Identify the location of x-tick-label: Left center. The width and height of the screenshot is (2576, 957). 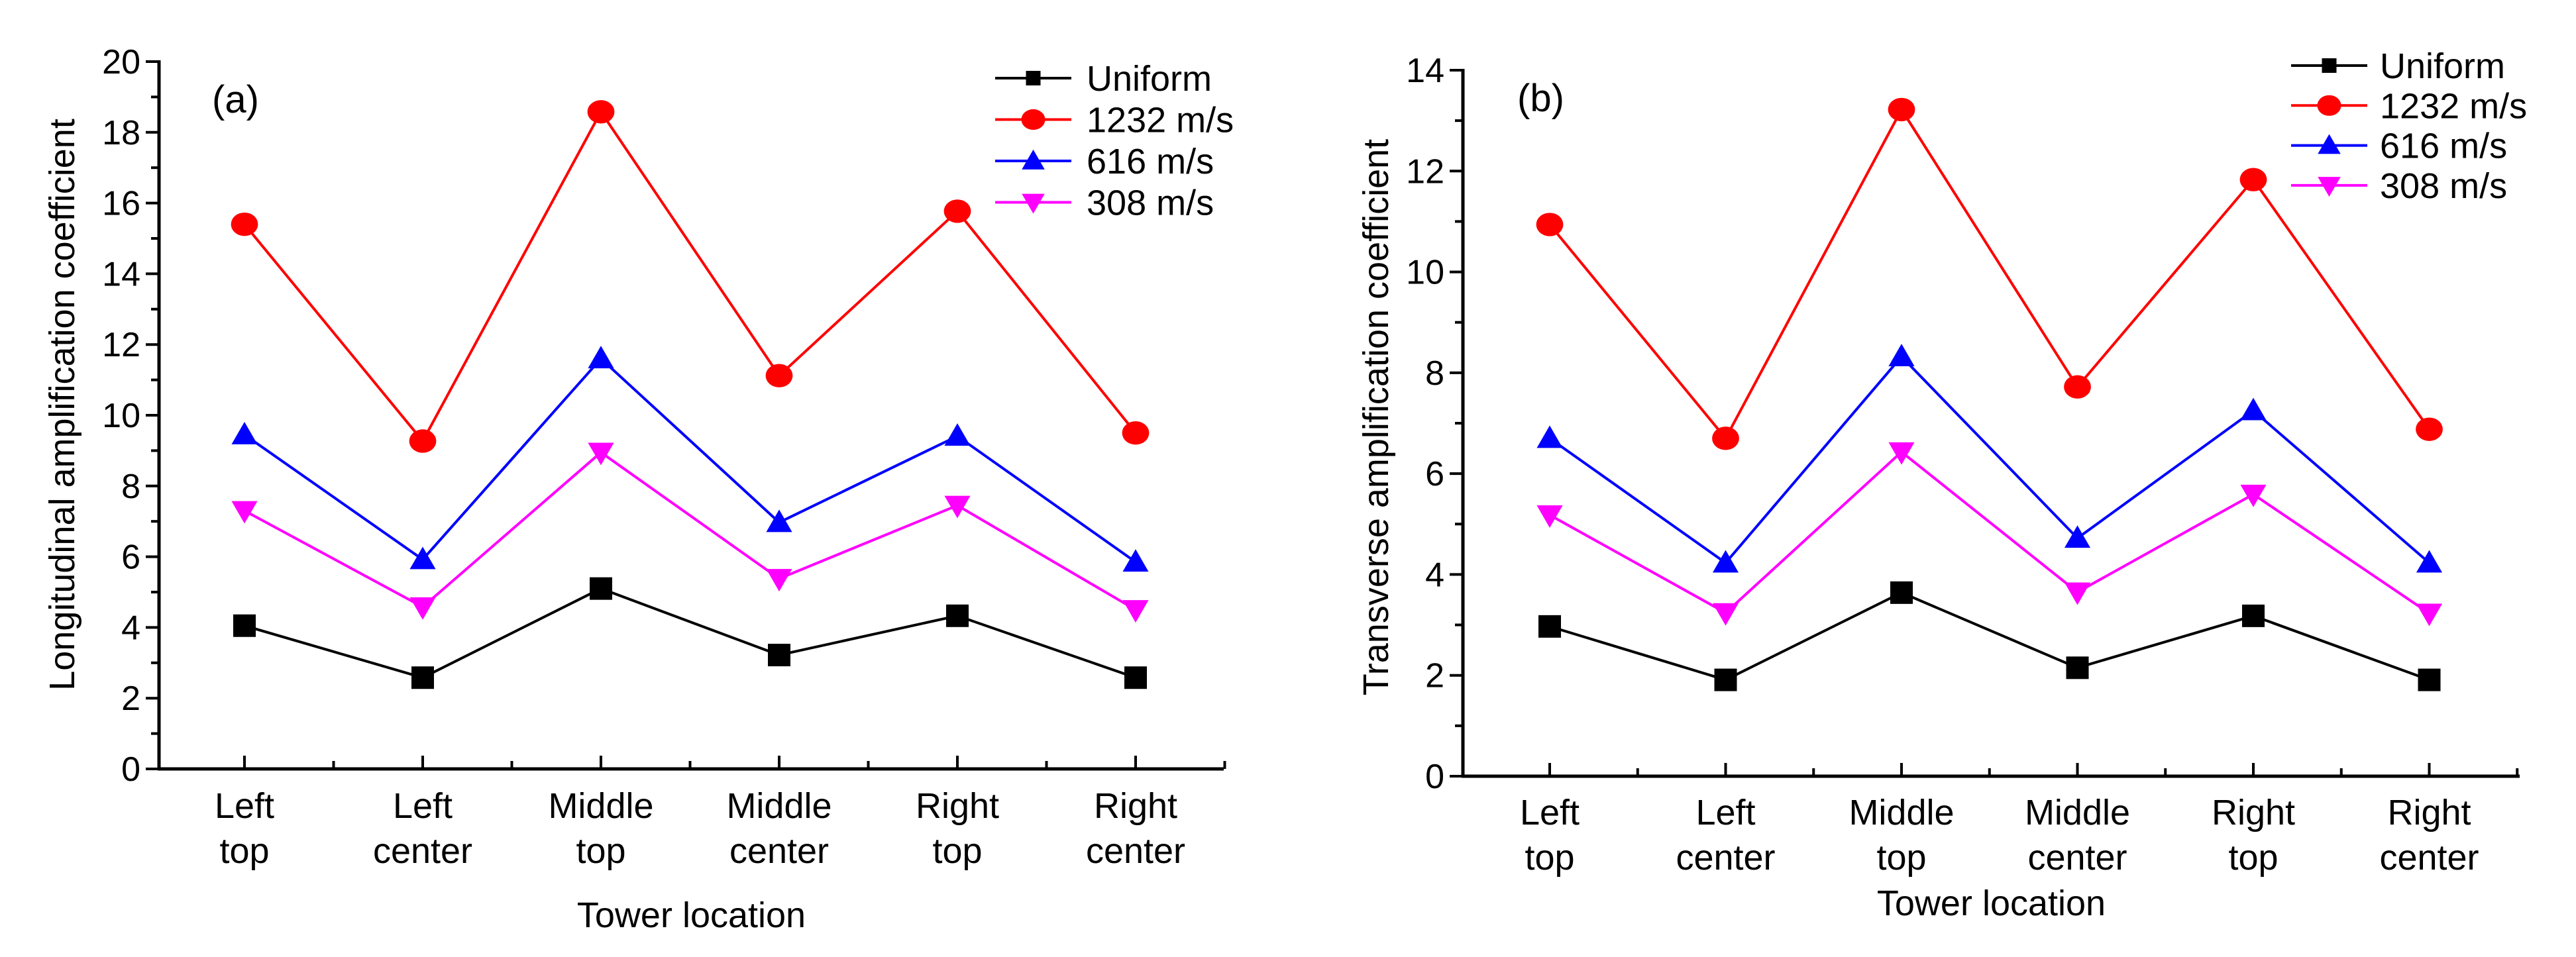
(1725, 836).